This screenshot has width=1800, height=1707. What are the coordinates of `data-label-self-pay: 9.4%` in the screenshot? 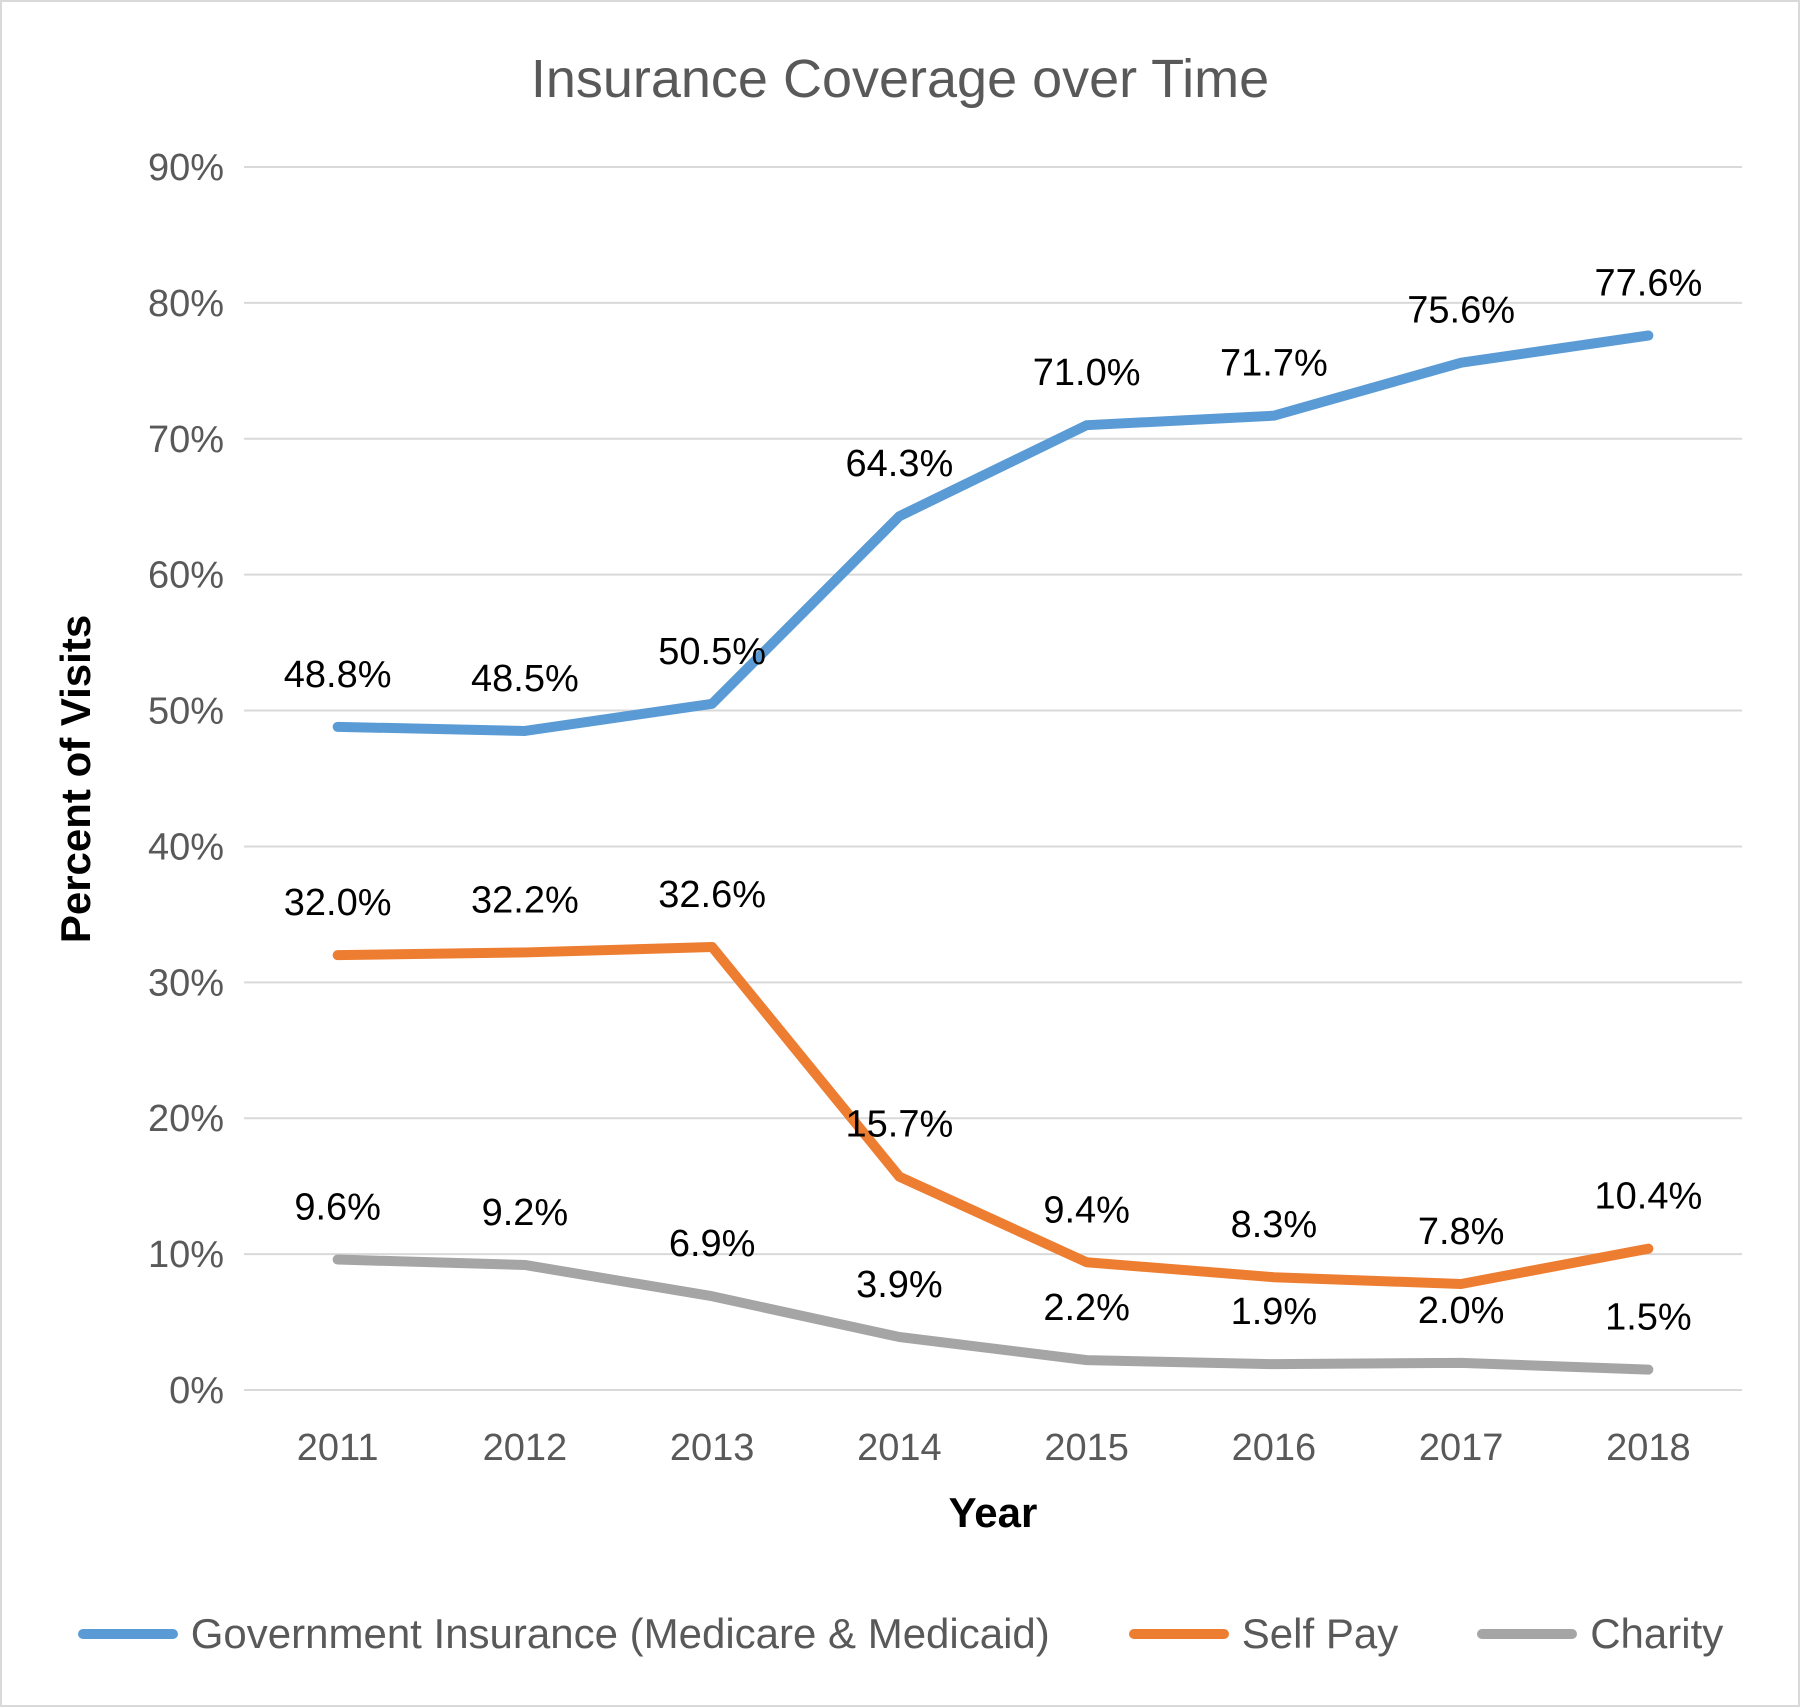 It's located at (1086, 1210).